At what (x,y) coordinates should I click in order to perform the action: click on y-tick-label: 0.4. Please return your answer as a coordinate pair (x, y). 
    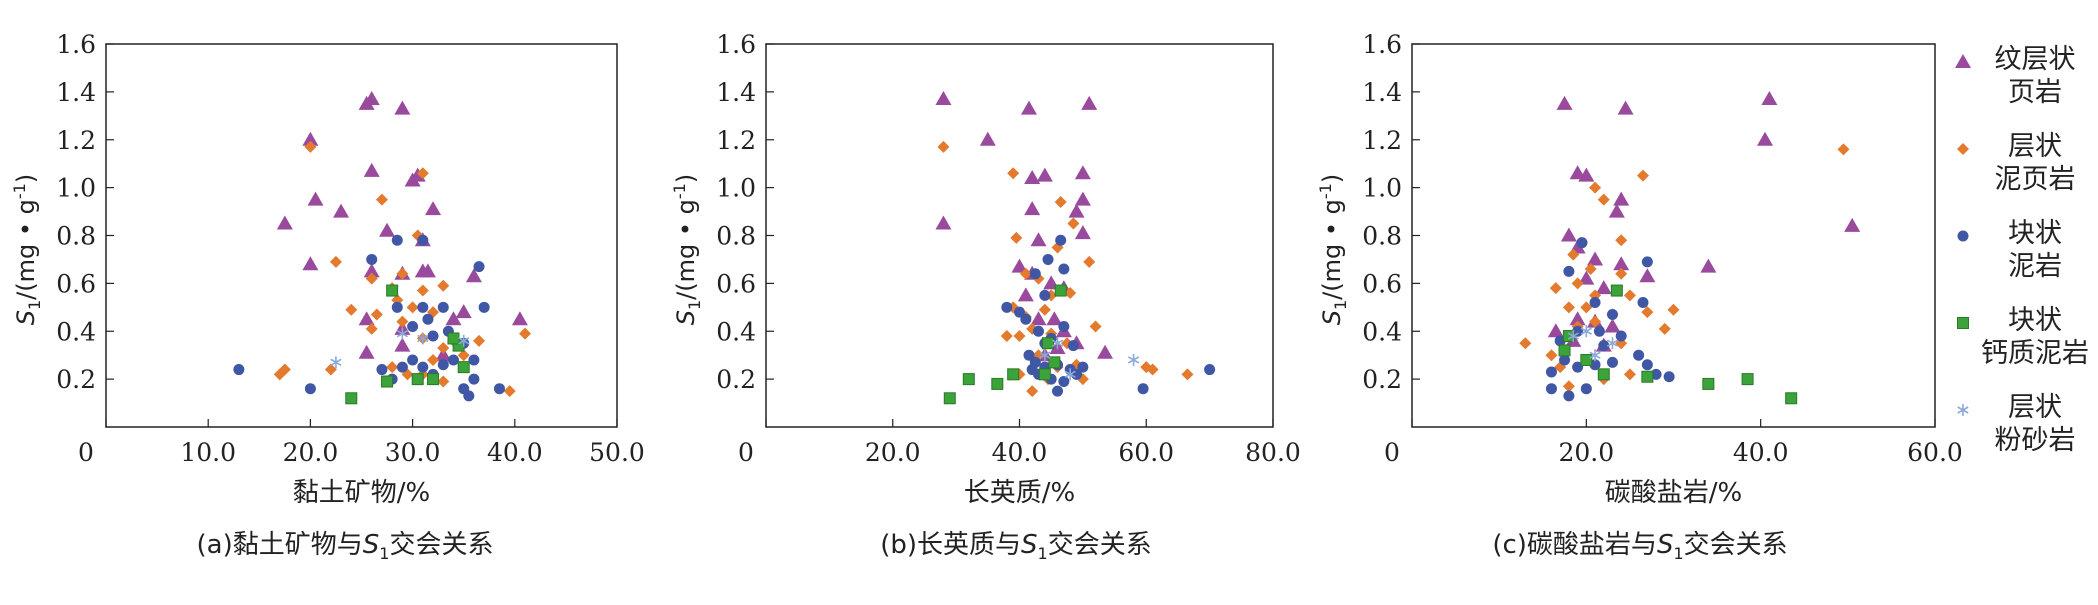
    Looking at the image, I should click on (76, 331).